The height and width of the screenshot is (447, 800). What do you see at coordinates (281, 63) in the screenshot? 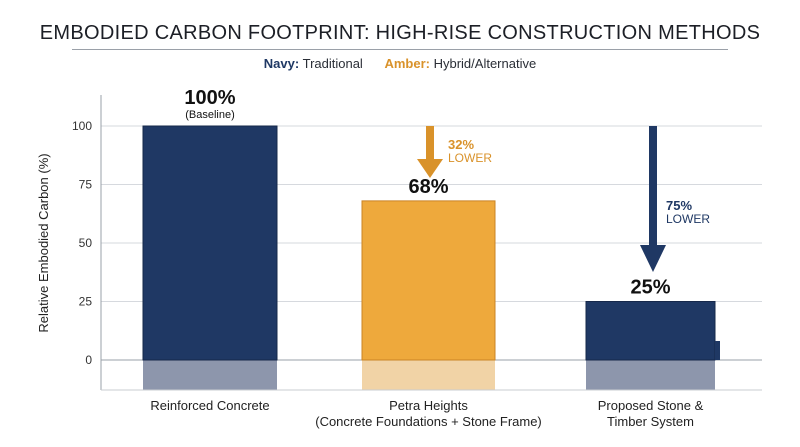
I see `legend-key-navy: Navy:` at bounding box center [281, 63].